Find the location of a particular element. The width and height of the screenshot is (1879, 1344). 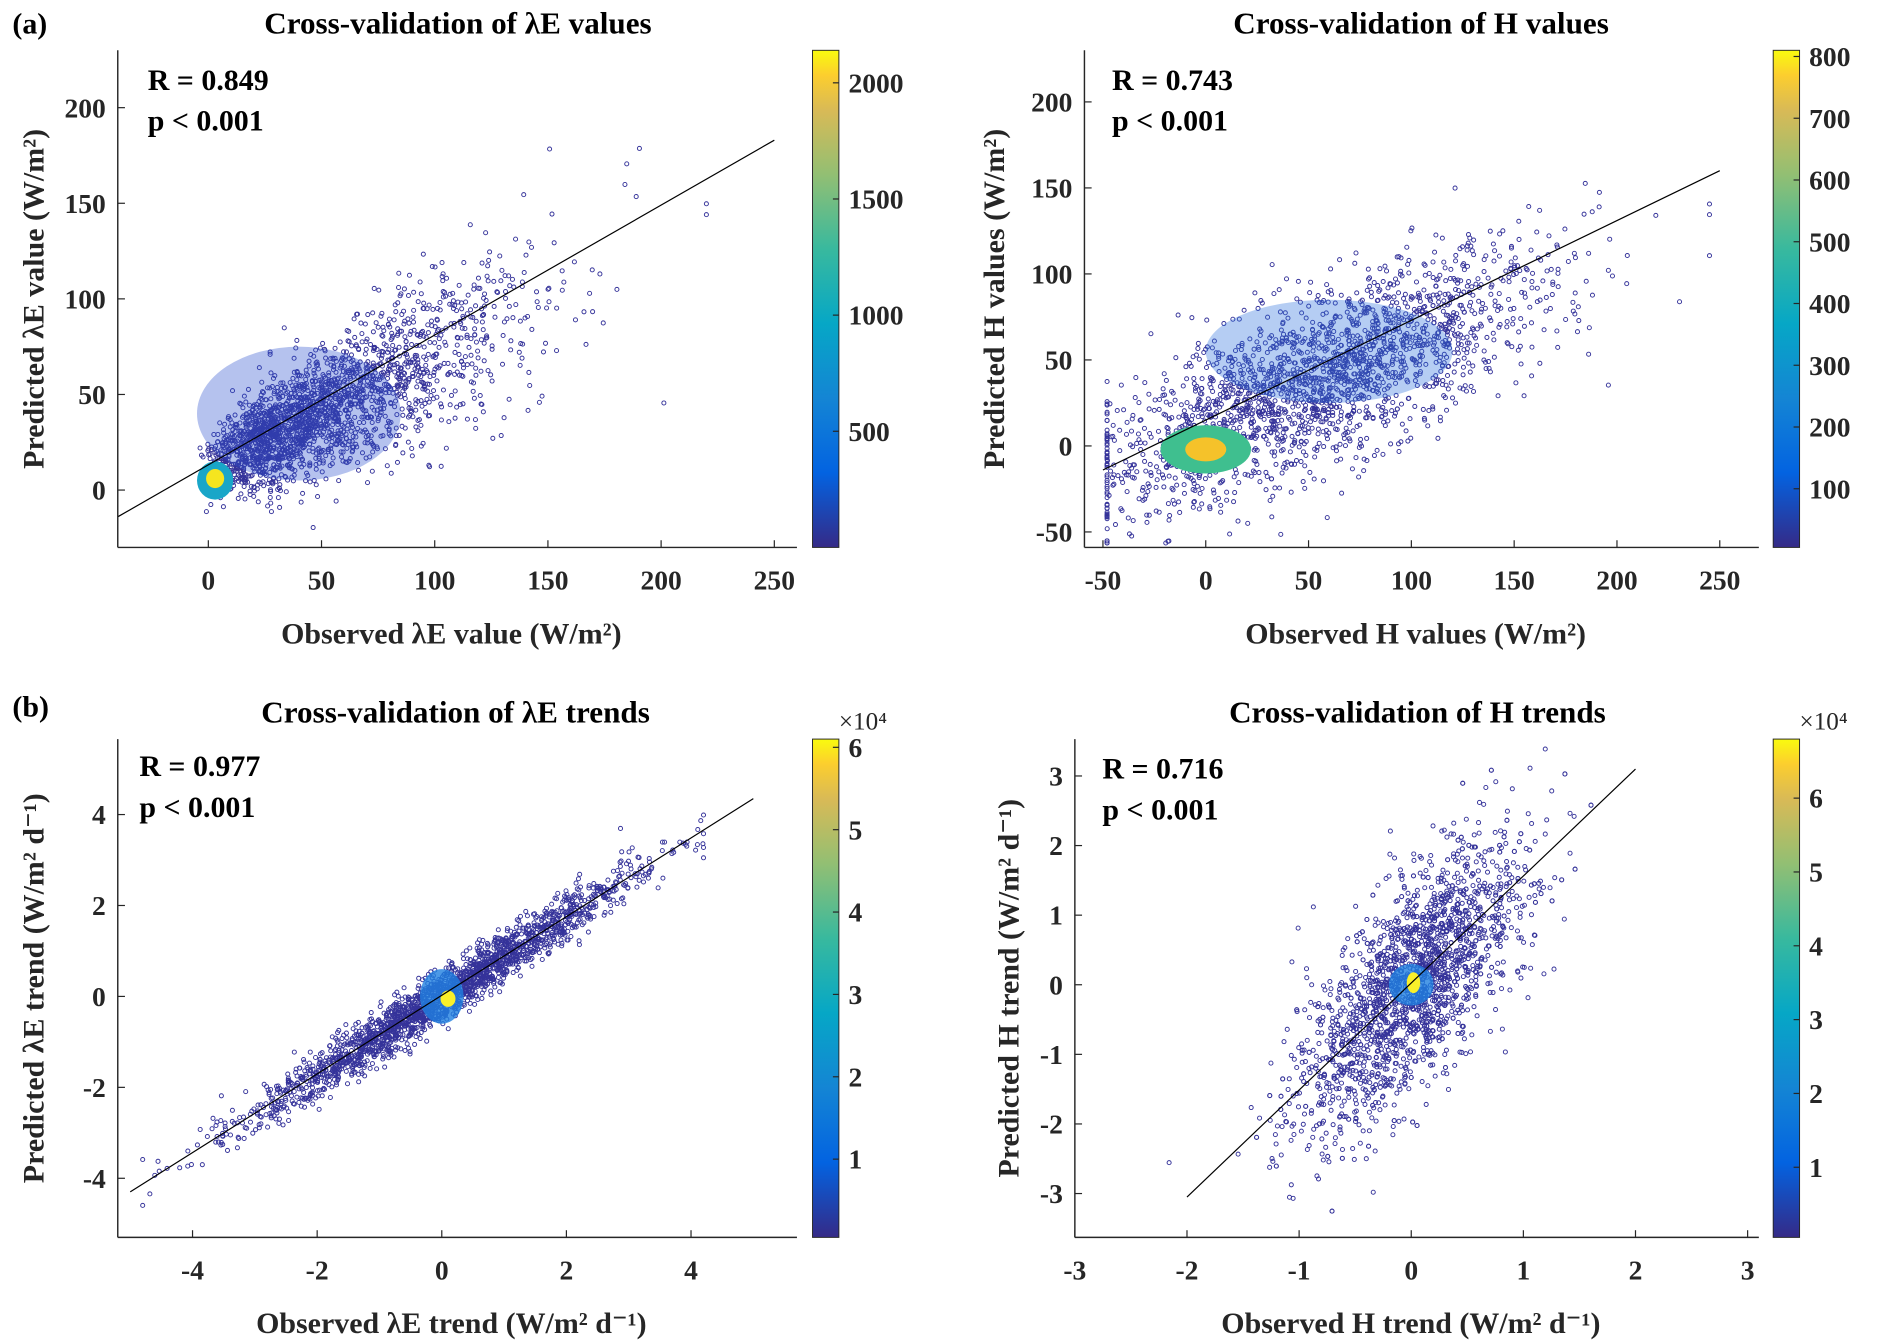

density-hotspot is located at coordinates (1329, 351).